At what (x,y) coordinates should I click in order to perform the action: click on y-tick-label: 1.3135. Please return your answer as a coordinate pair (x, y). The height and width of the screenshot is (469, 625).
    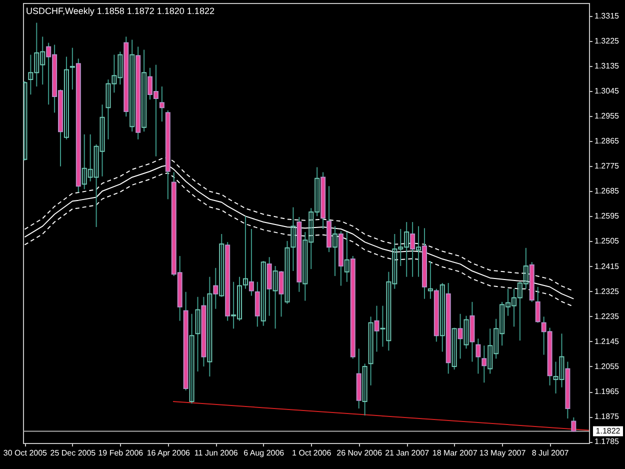
    Looking at the image, I should click on (607, 65).